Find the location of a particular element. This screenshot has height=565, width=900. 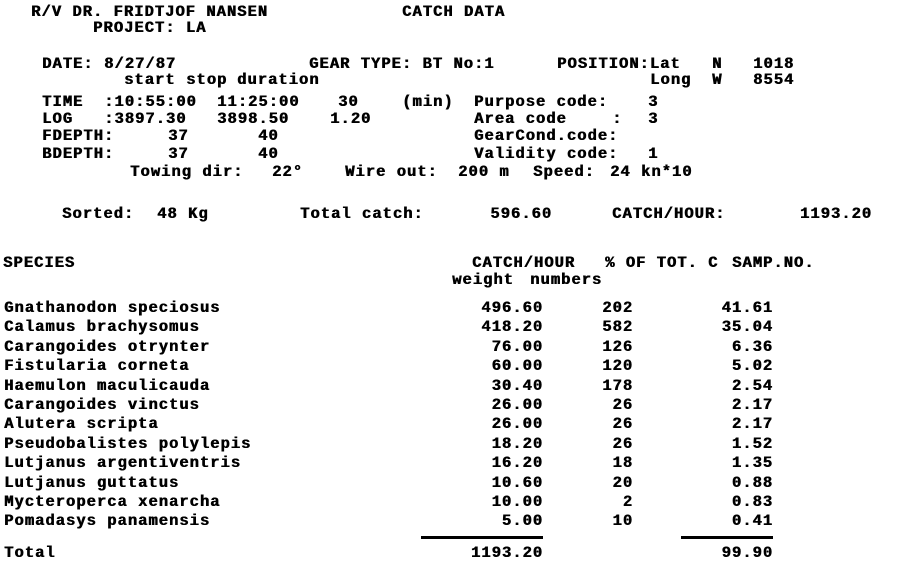

species-numbers: 20 is located at coordinates (622, 482).